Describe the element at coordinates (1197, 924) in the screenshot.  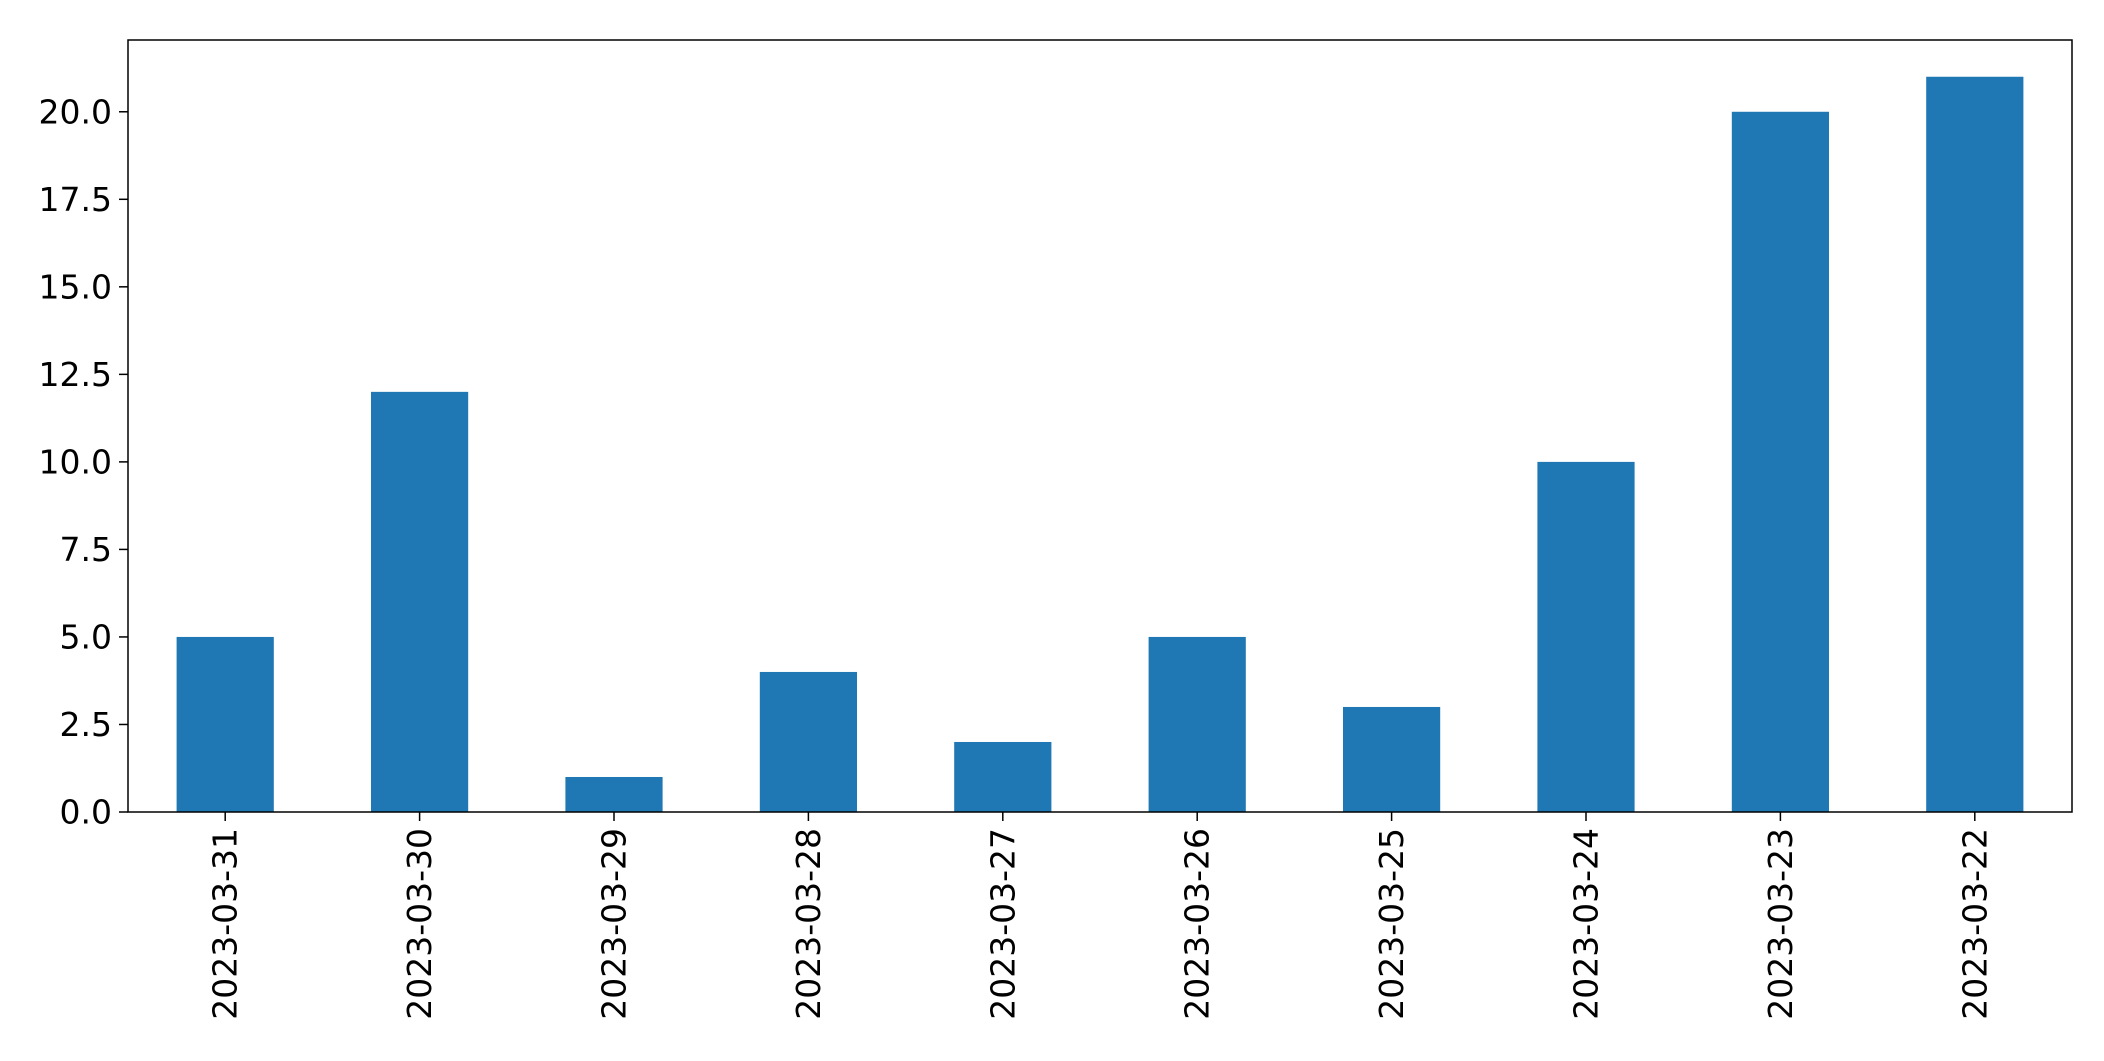
I see `x-tick-label: 2023-03-26` at that location.